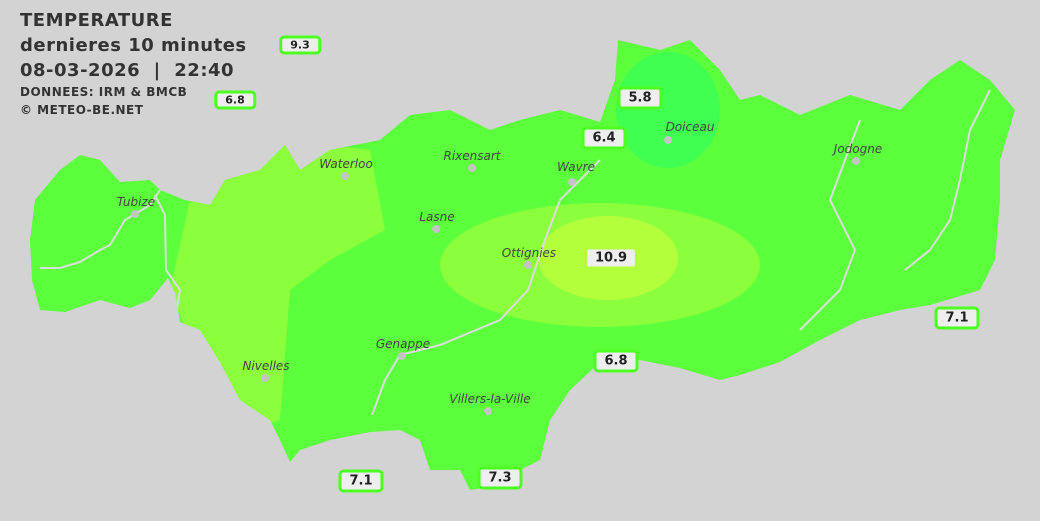 The image size is (1040, 521). What do you see at coordinates (858, 149) in the screenshot?
I see `city-label: Jodogne` at bounding box center [858, 149].